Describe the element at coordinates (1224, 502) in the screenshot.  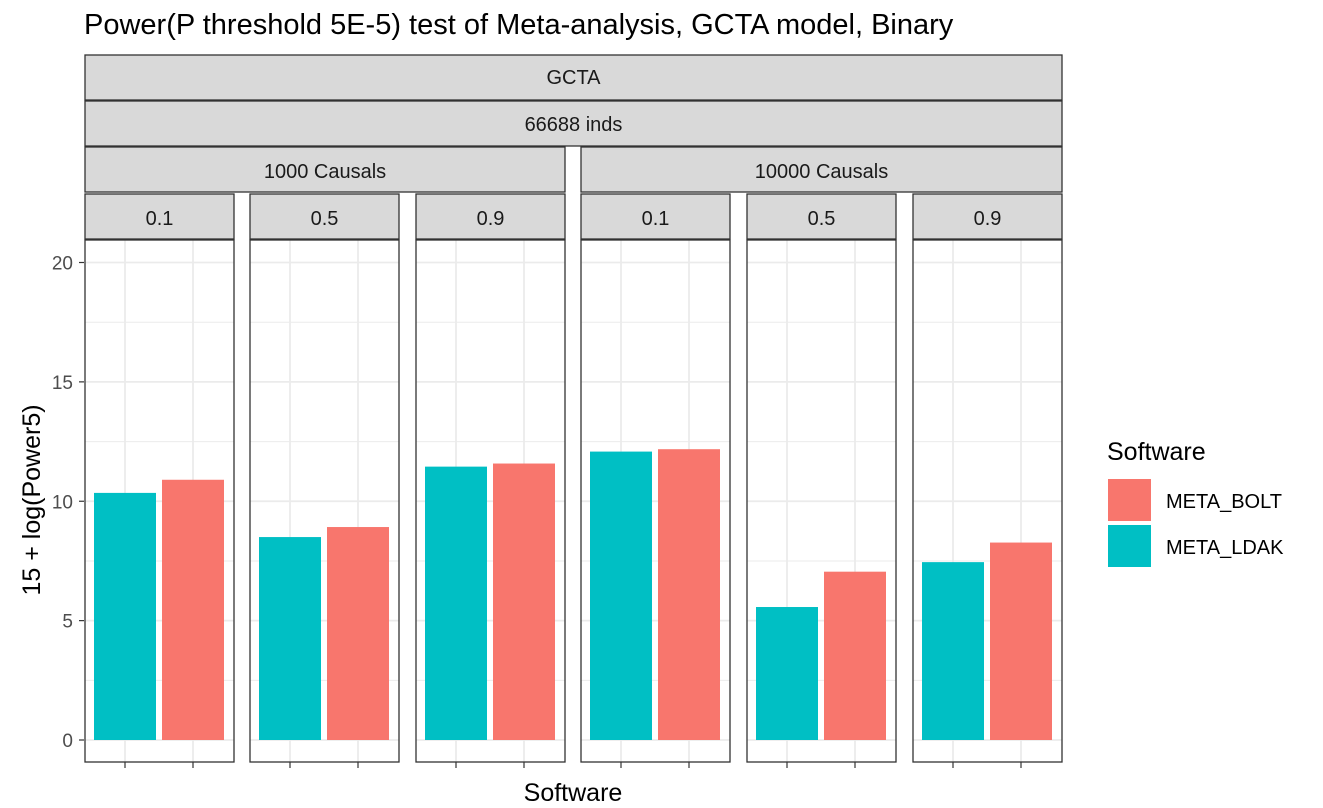
I see `legend-label: META_BOLT` at that location.